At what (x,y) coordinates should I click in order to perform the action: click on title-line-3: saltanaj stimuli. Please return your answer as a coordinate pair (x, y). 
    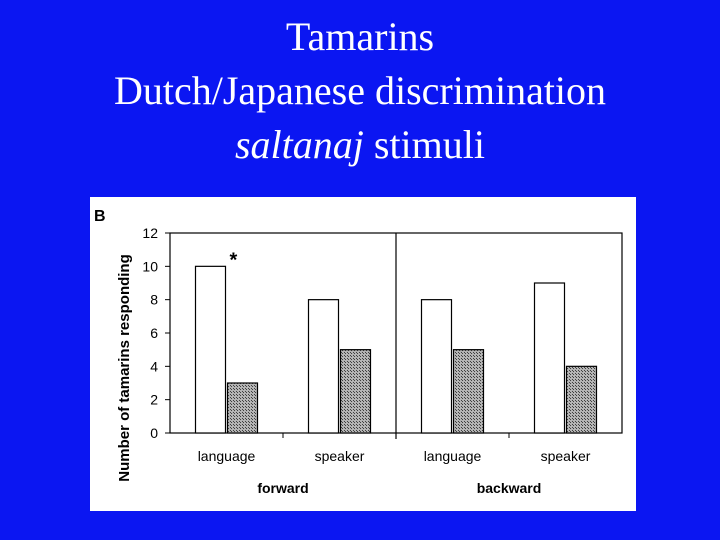
    Looking at the image, I should click on (360, 145).